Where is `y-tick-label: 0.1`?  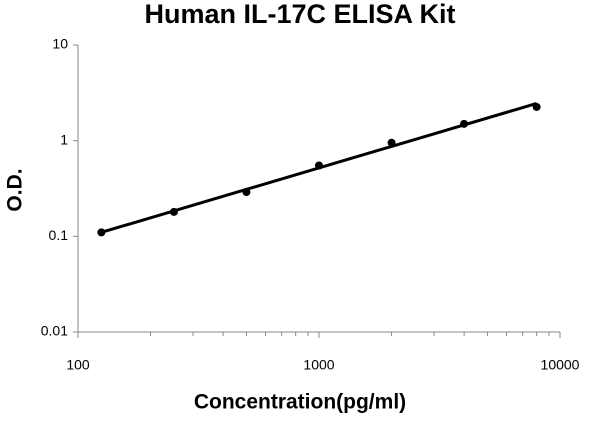
y-tick-label: 0.1 is located at coordinates (59, 235).